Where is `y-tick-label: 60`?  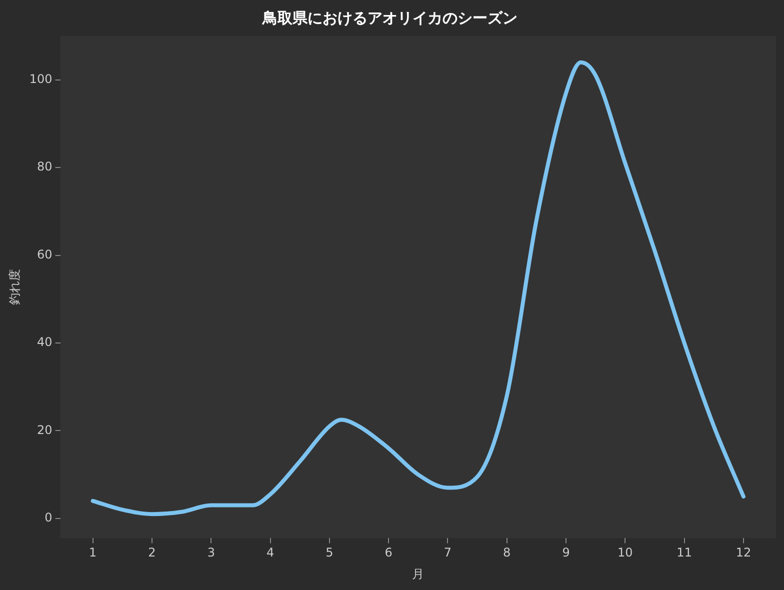 y-tick-label: 60 is located at coordinates (44, 254).